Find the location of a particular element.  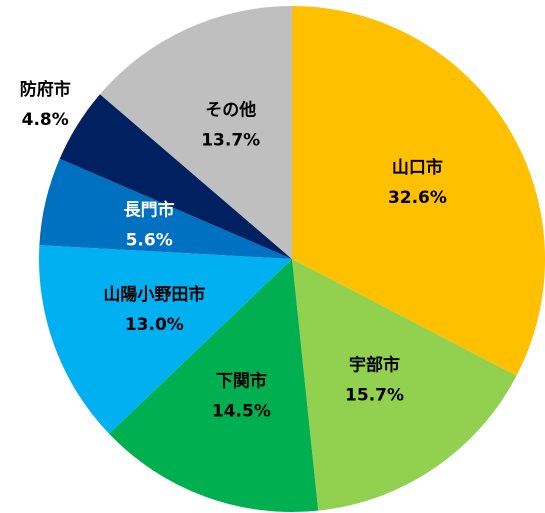

slice-label: 山口市 is located at coordinates (417, 167).